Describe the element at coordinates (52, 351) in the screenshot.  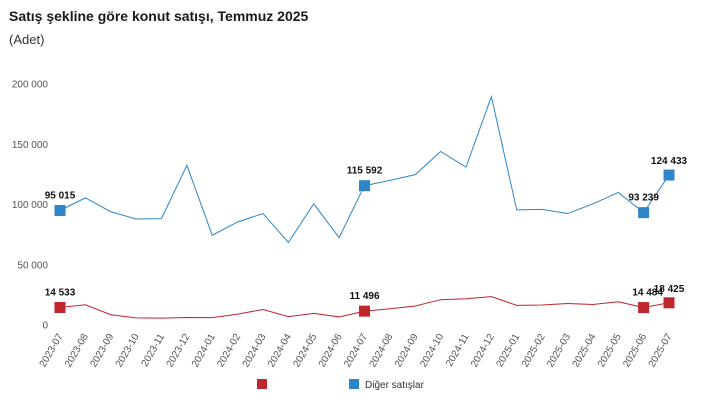
I see `x-tick-label: 2023-07` at that location.